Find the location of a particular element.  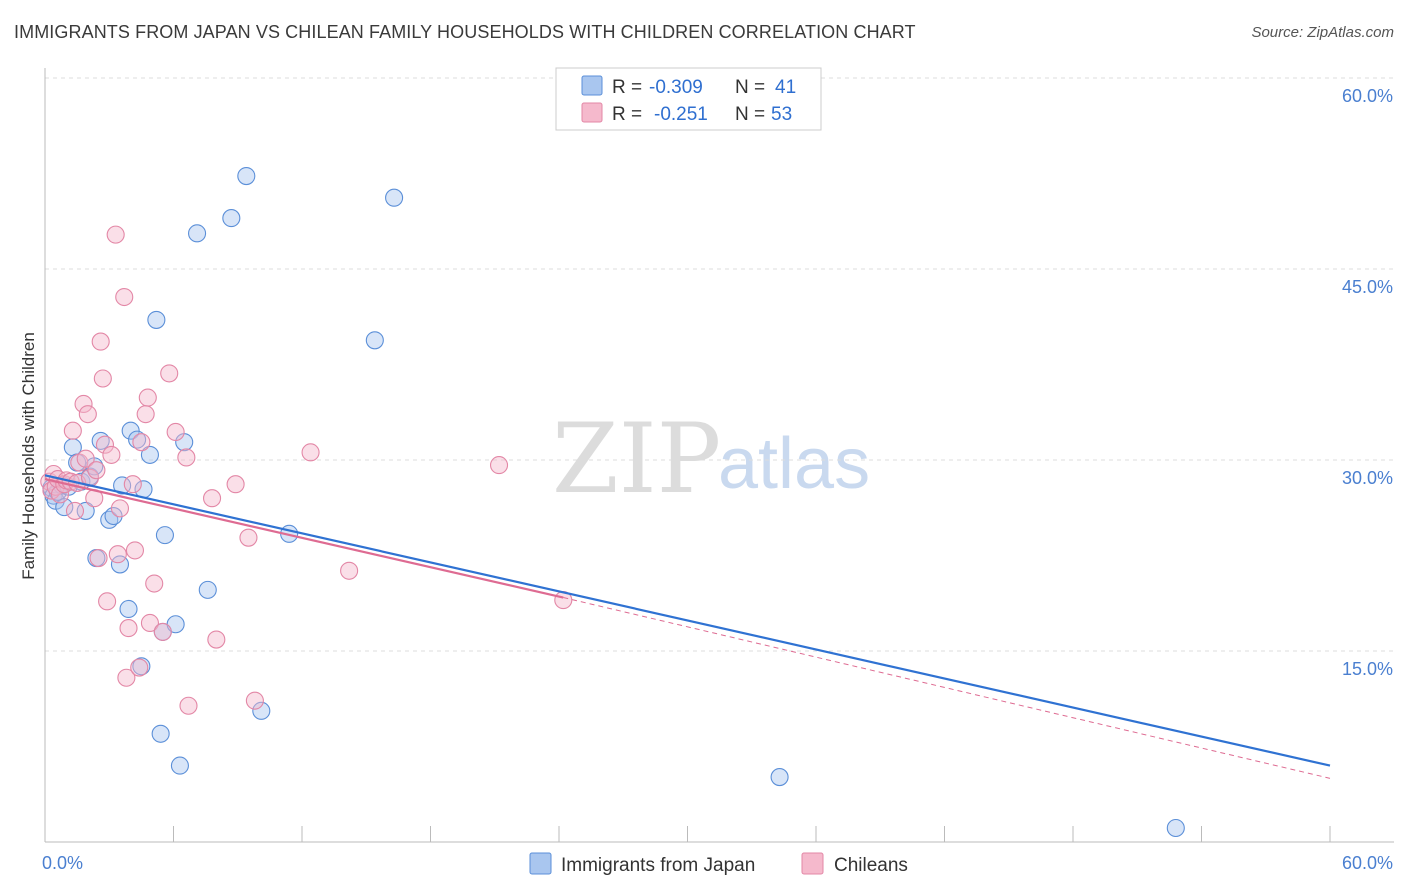

y-tick-label-15: 15.0% is located at coordinates (1367, 669).